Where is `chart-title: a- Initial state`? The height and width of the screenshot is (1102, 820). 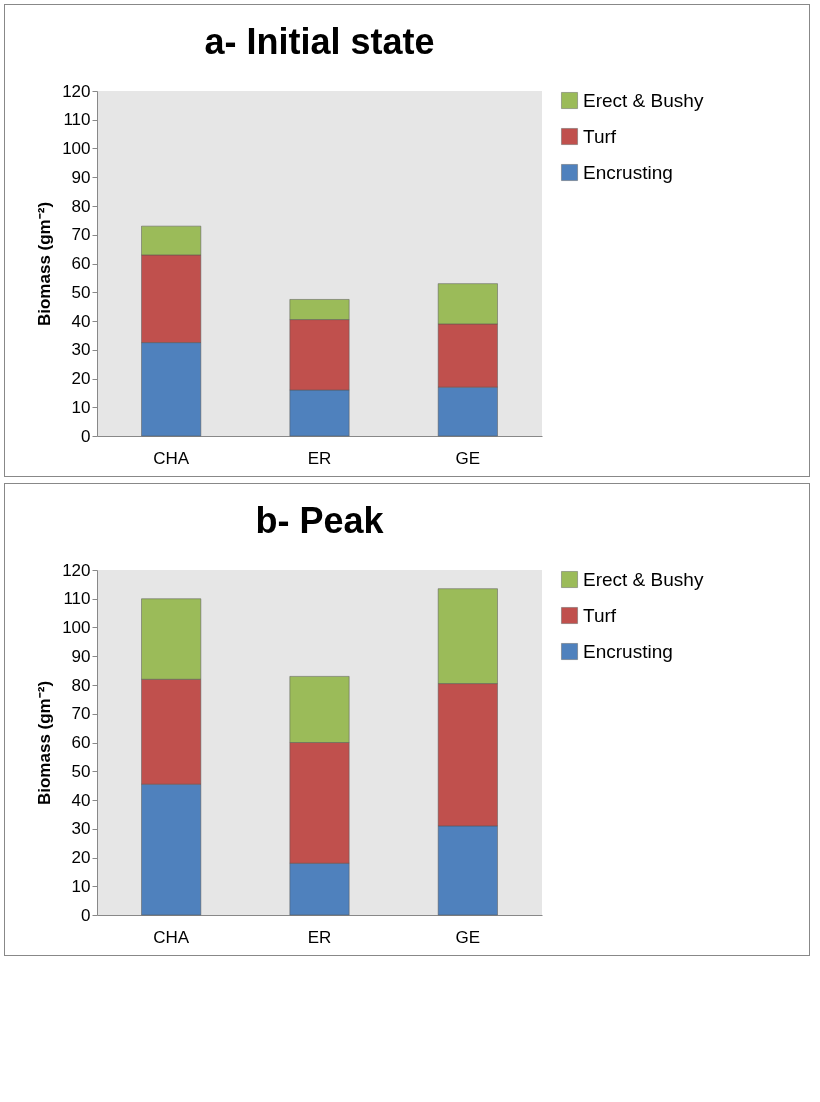
chart-title: a- Initial state is located at coordinates (319, 41).